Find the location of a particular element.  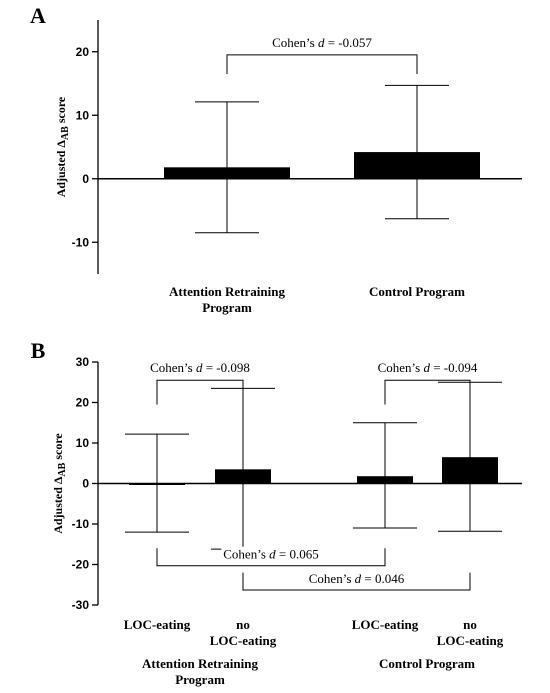

x-group-label: Control Program is located at coordinates (427, 663).